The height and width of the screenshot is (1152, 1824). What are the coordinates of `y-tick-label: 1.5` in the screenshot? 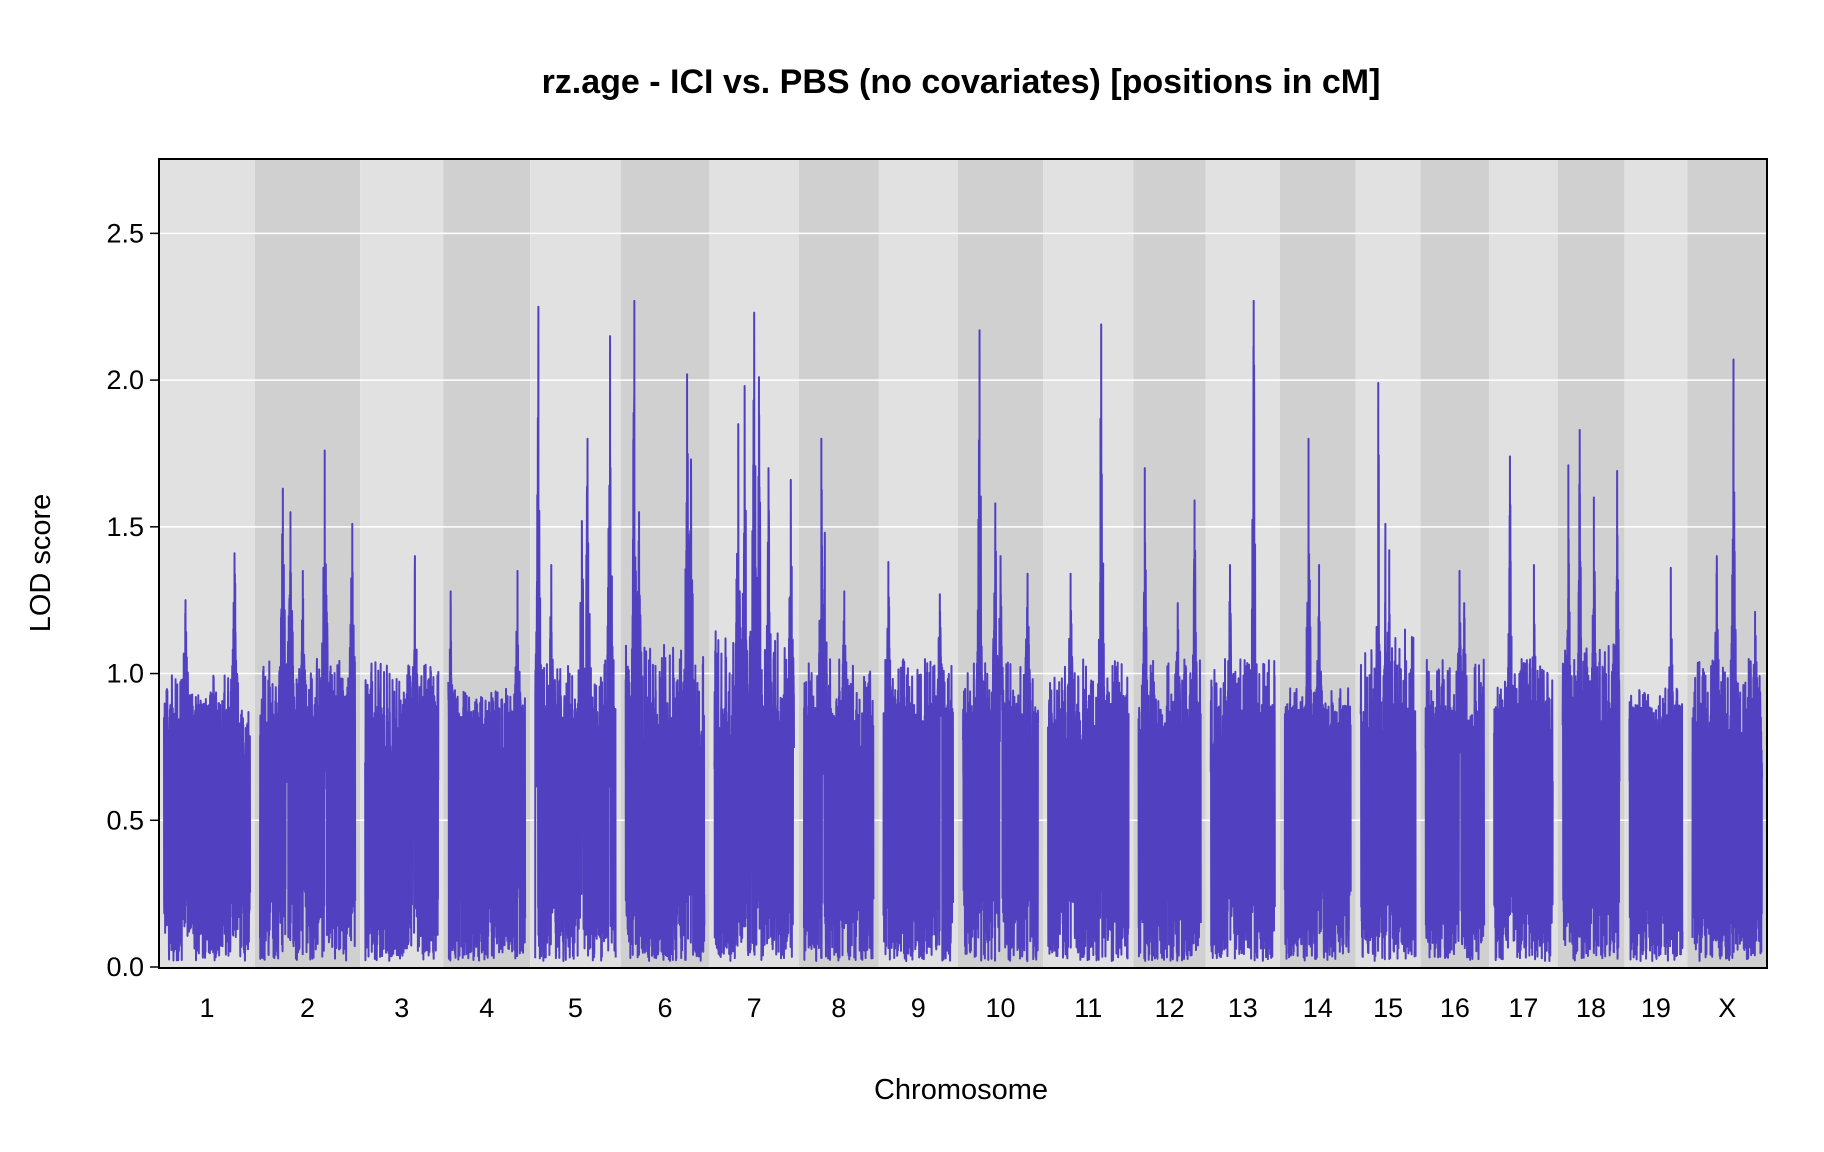 It's located at (125, 527).